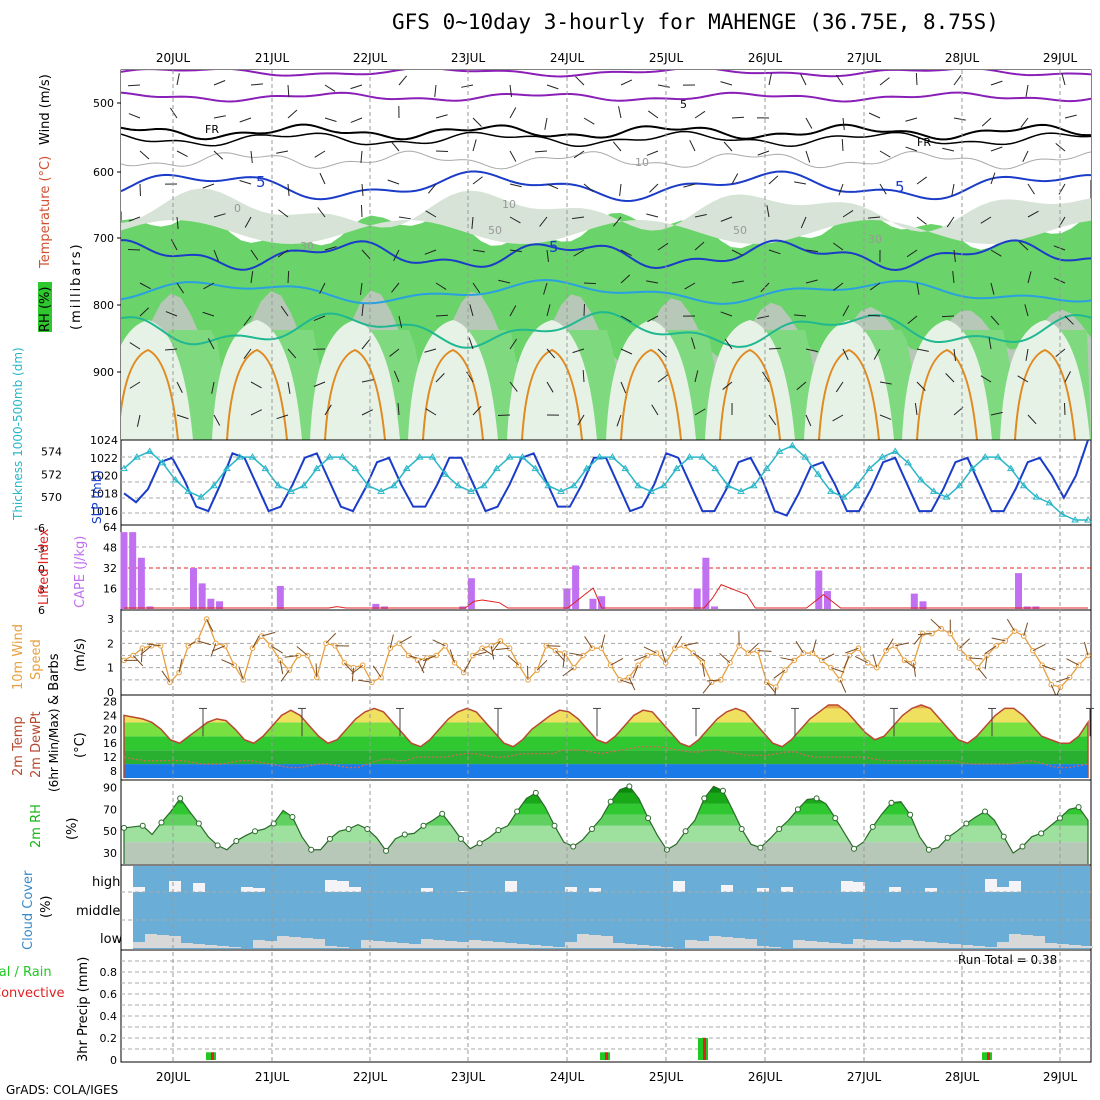  What do you see at coordinates (110, 757) in the screenshot?
I see `temp-tick: 12` at bounding box center [110, 757].